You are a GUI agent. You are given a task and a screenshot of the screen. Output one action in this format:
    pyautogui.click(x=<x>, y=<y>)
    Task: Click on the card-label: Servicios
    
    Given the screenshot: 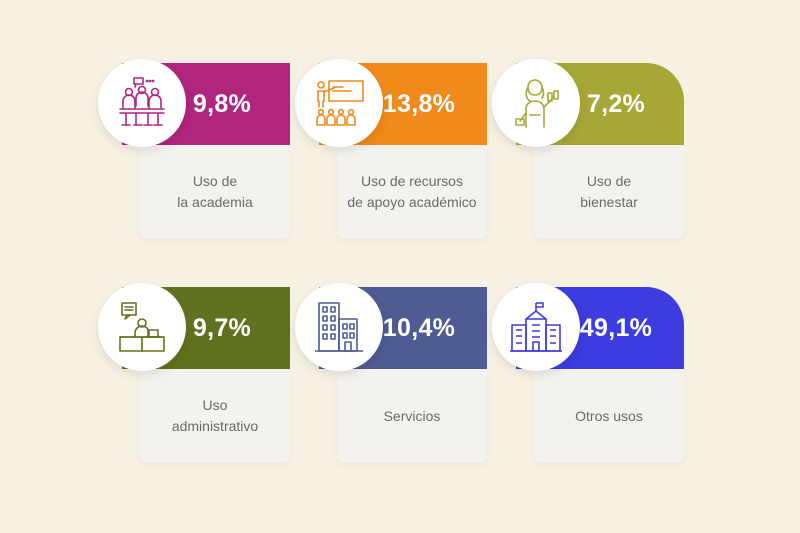 What is the action you would take?
    pyautogui.click(x=412, y=416)
    